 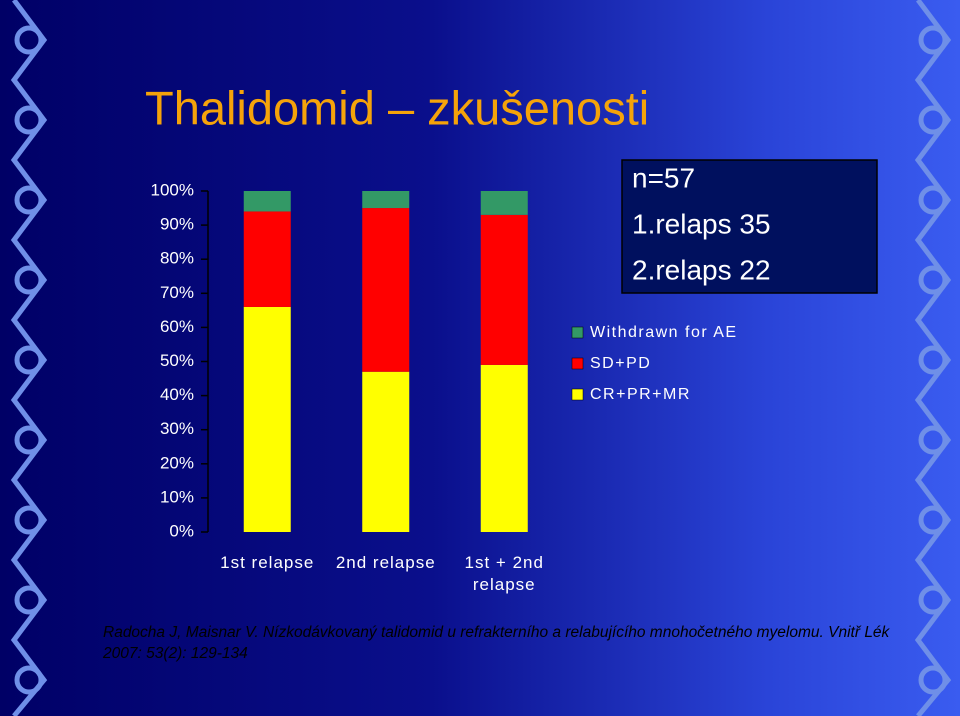 I want to click on legend-label: CR+PR+MR, so click(x=640, y=394).